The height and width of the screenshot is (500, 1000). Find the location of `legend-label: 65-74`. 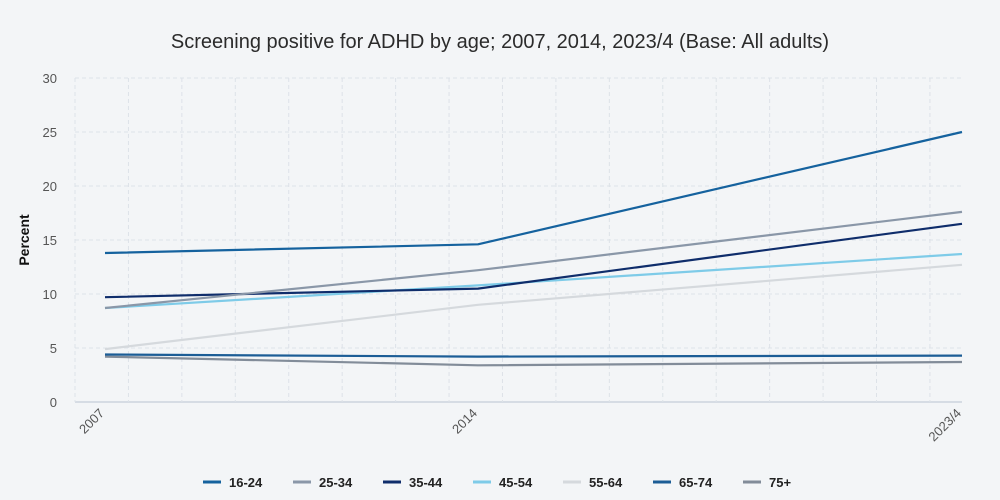

legend-label: 65-74 is located at coordinates (696, 482).